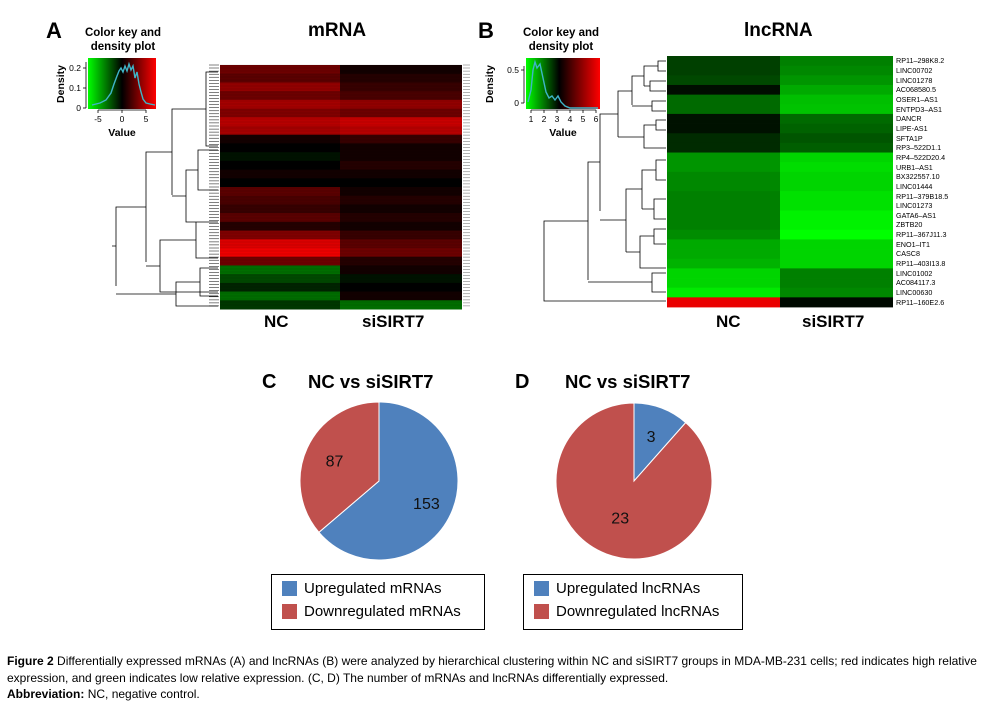  What do you see at coordinates (393, 321) in the screenshot?
I see `heatmap-a-col-label-sisirt7: siSIRT7` at bounding box center [393, 321].